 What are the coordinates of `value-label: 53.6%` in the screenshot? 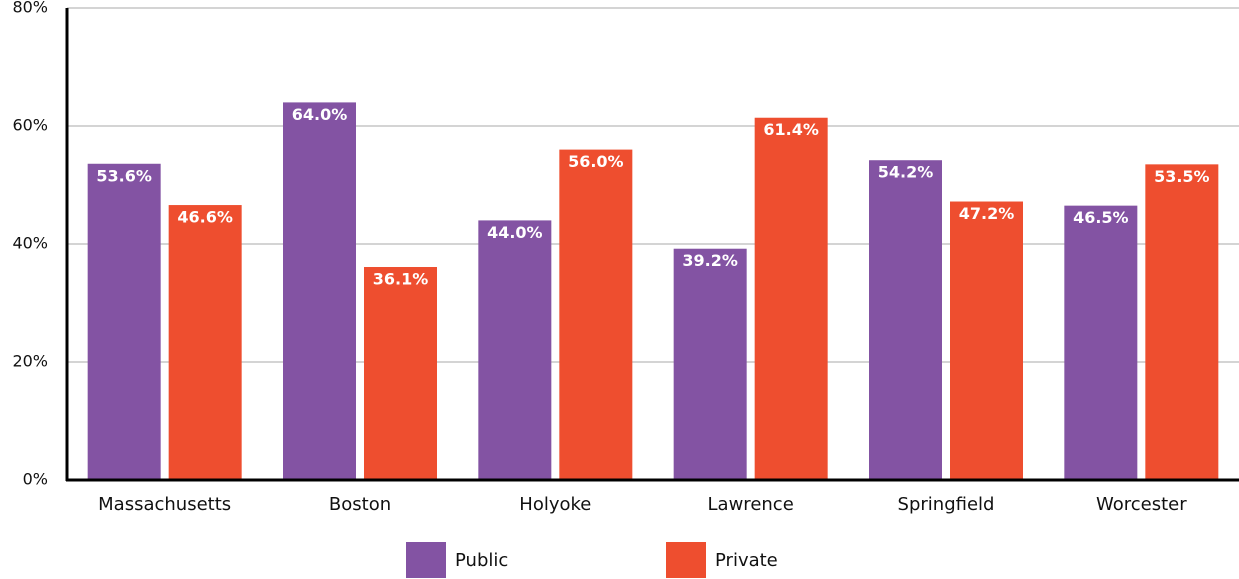 It's located at (124, 175).